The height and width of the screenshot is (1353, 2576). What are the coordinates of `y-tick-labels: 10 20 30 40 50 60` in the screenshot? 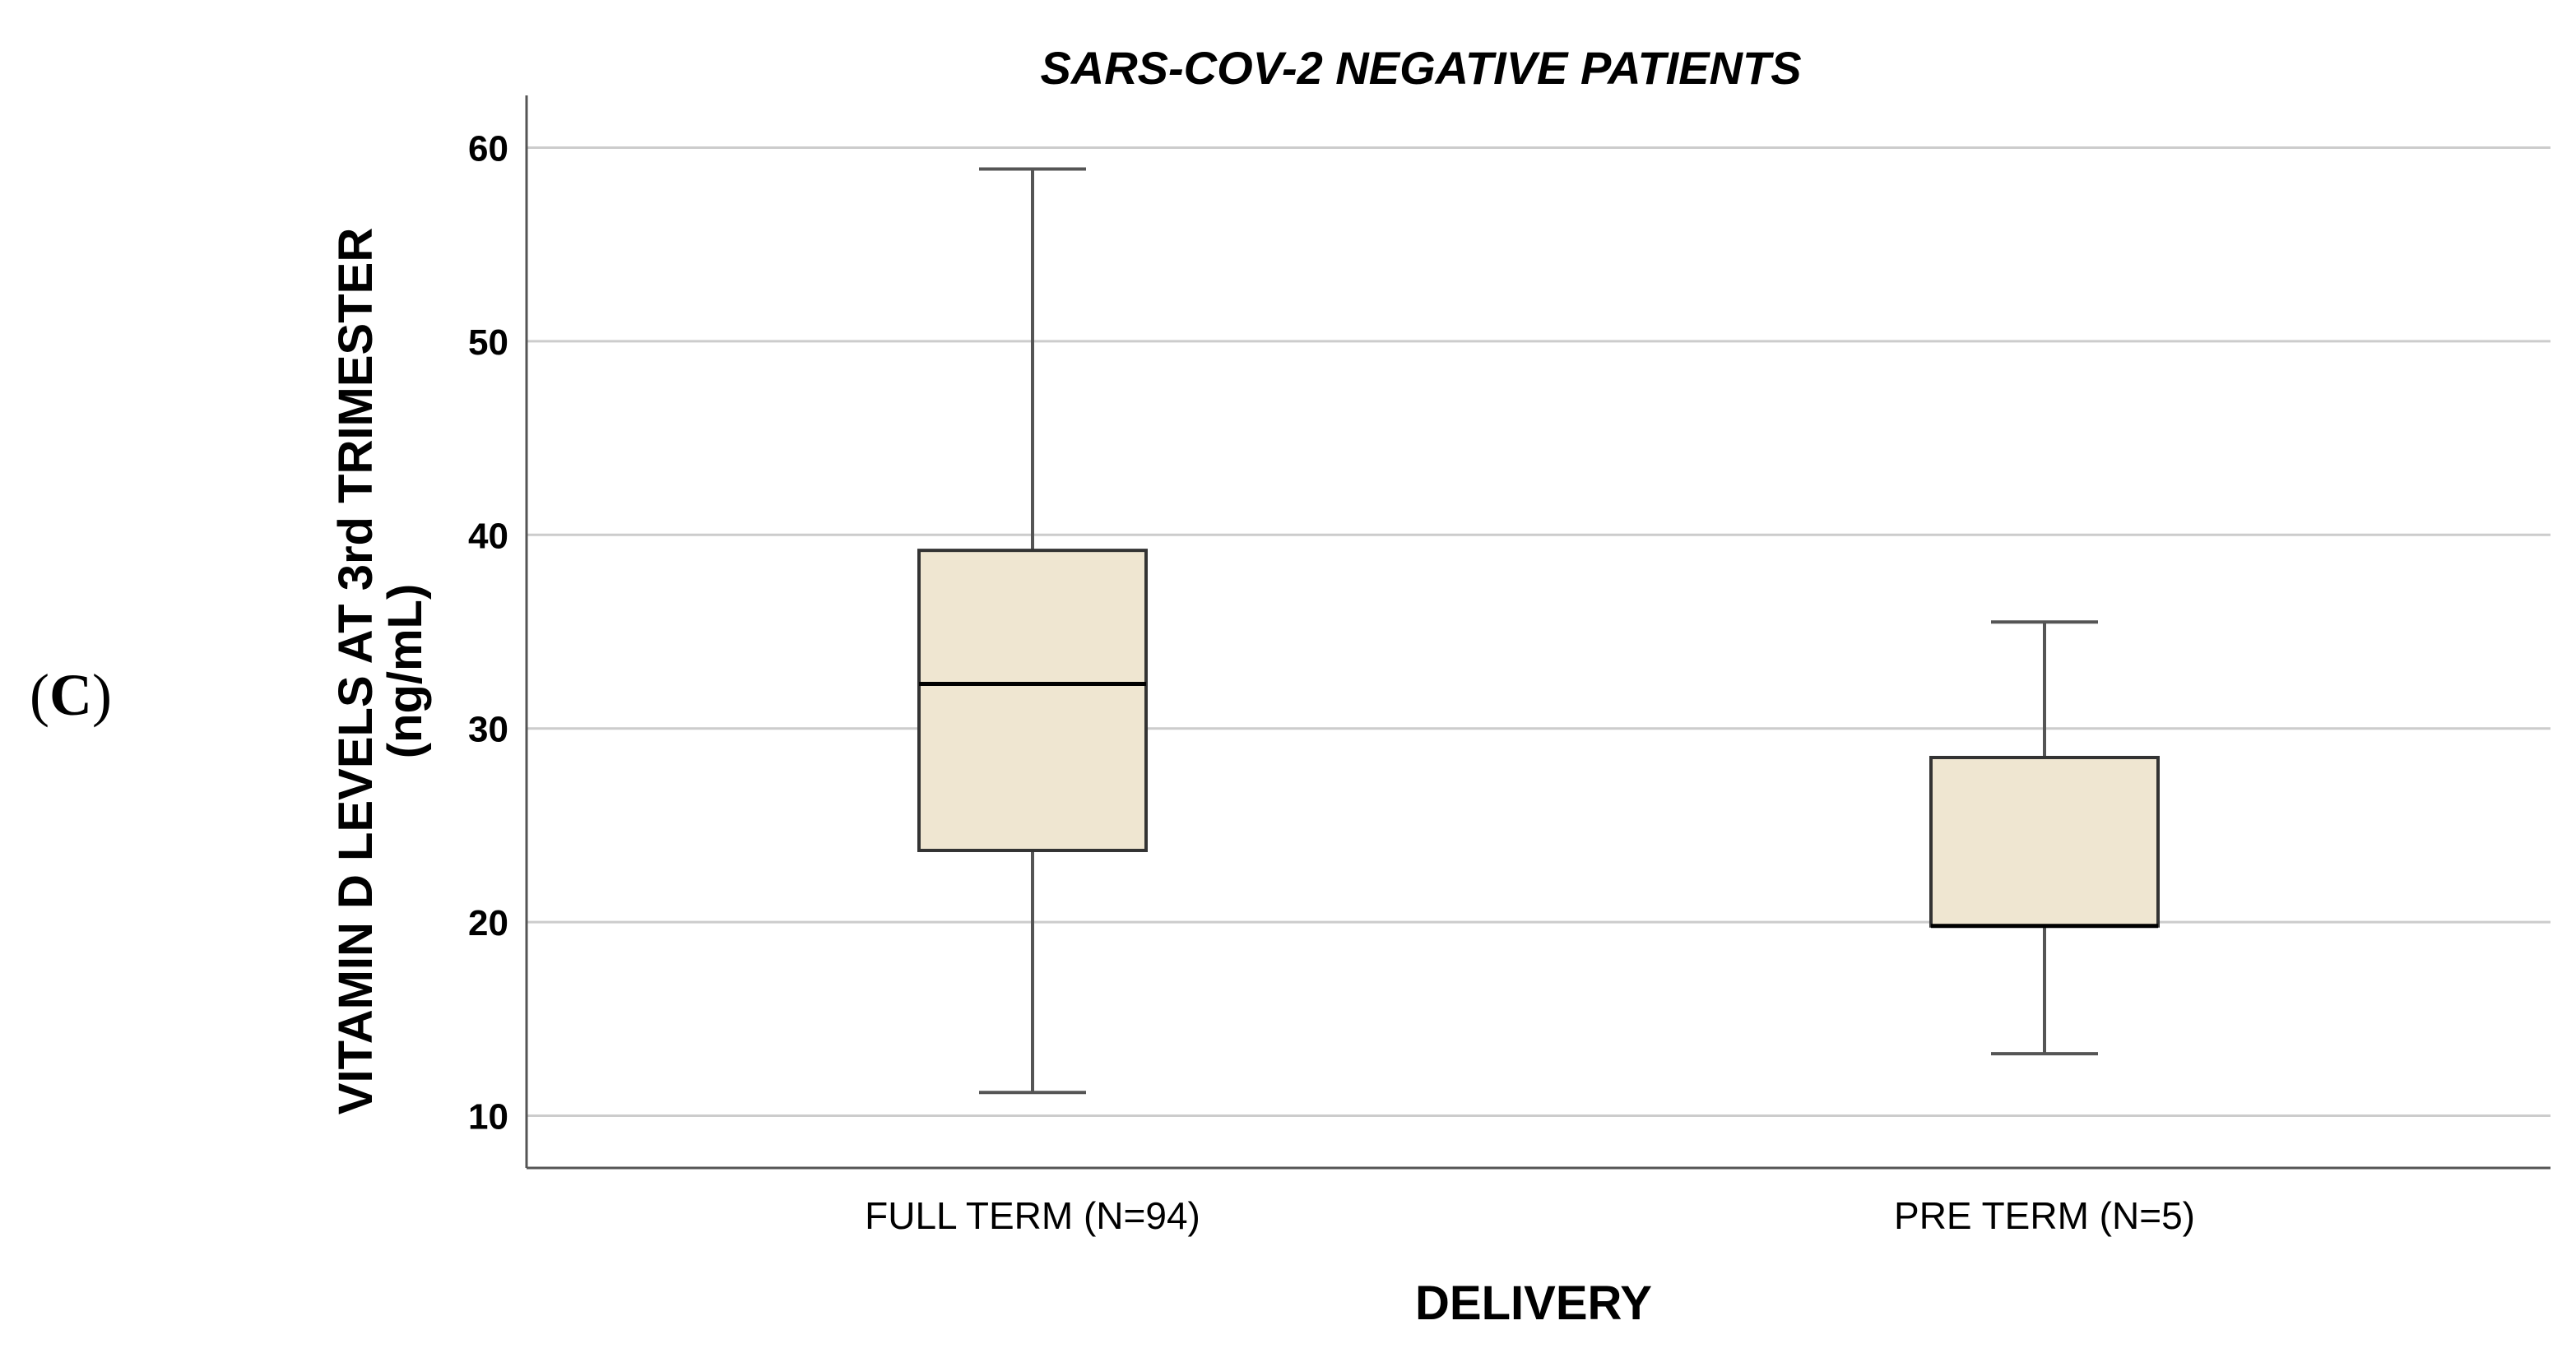 It's located at (488, 633).